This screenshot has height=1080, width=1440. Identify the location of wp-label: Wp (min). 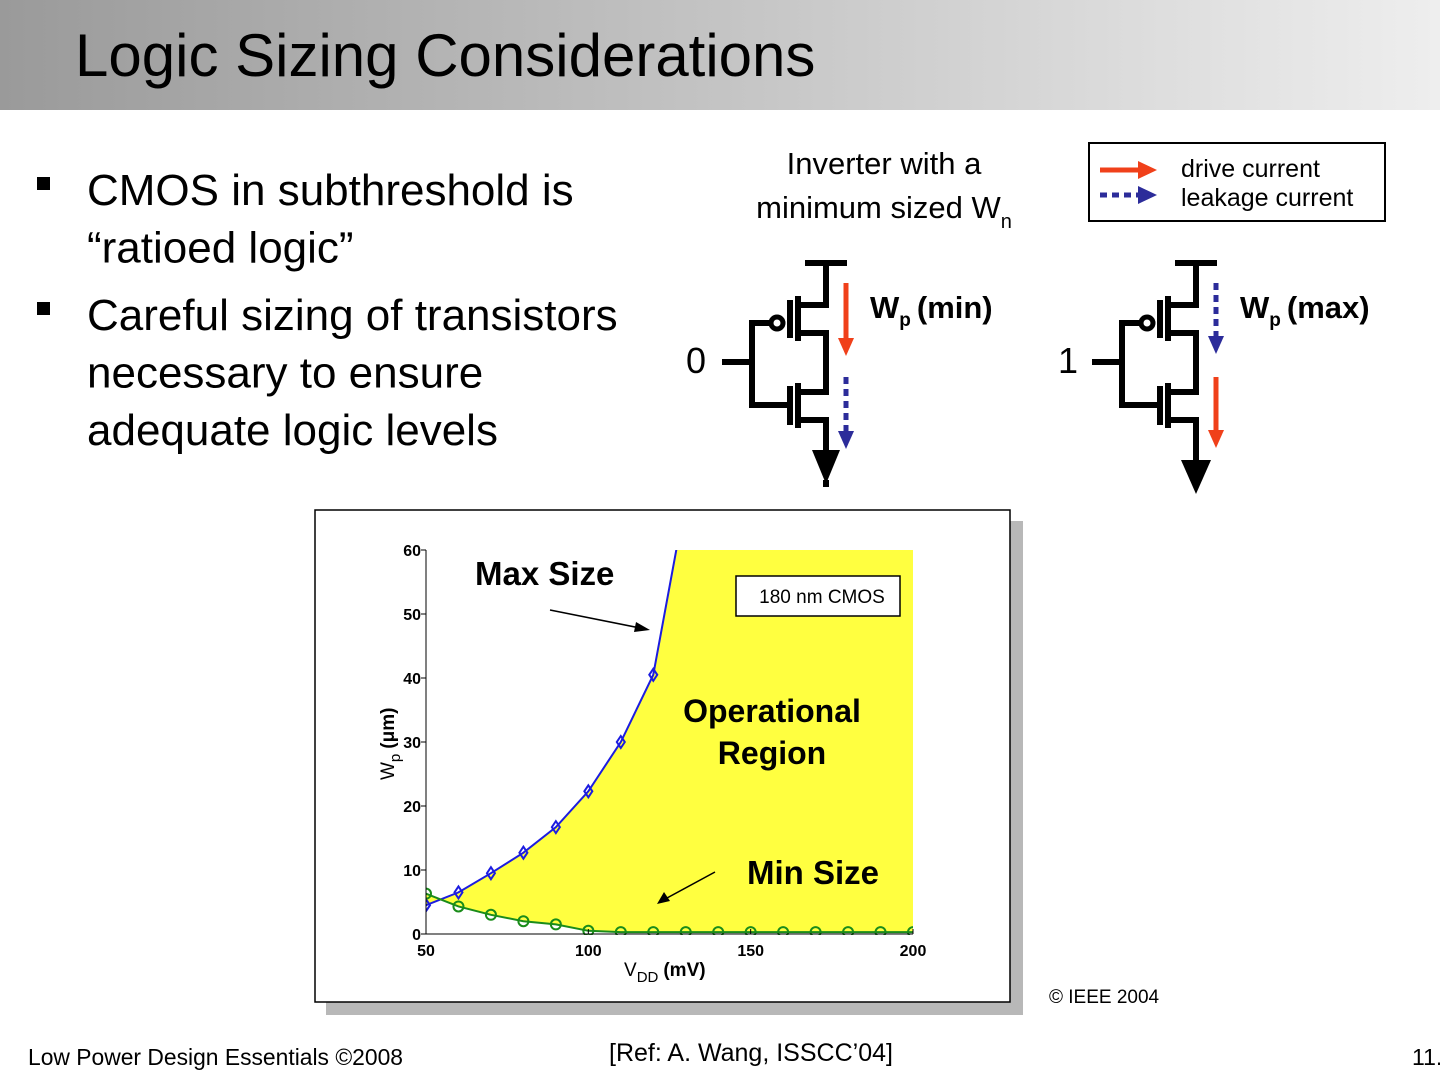
(931, 310).